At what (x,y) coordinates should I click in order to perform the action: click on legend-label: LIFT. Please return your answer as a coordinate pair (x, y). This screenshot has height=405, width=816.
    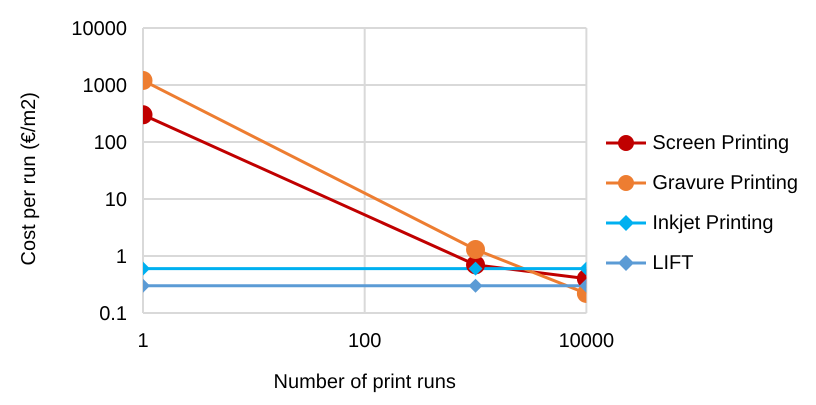
    Looking at the image, I should click on (673, 263).